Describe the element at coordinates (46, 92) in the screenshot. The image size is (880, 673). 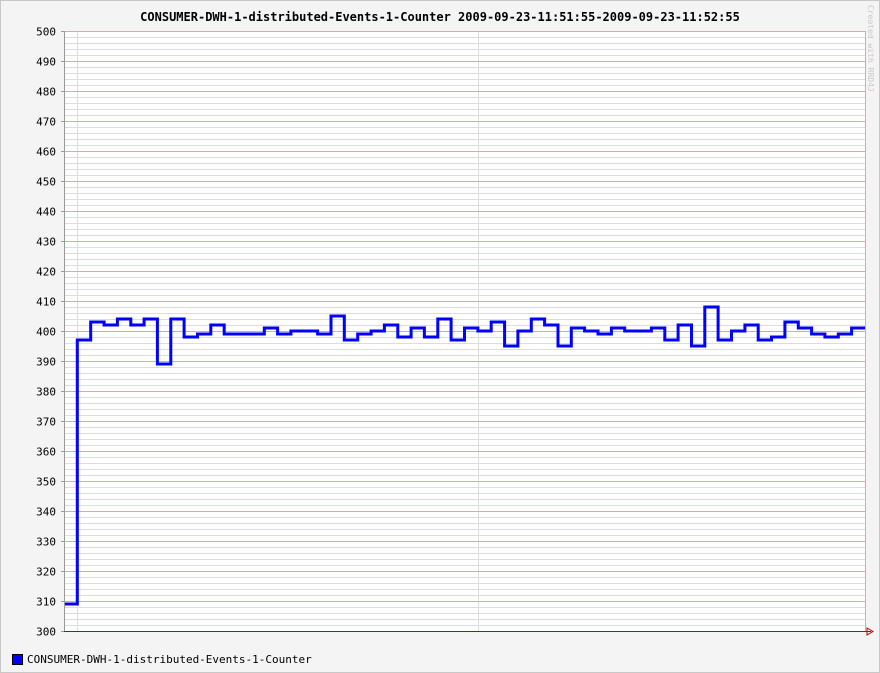
I see `y-tick-label: 480` at that location.